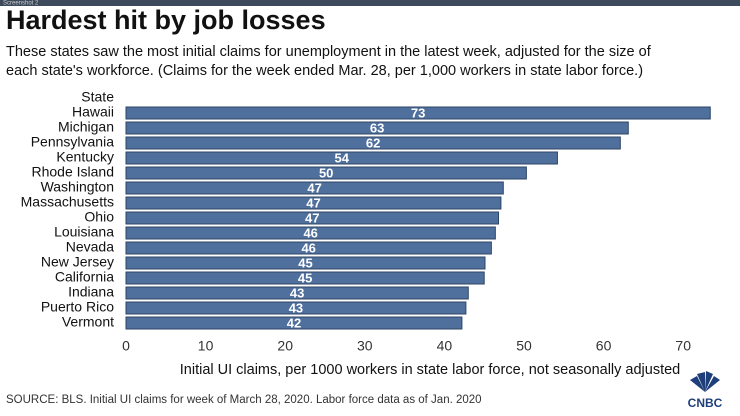  What do you see at coordinates (84, 232) in the screenshot?
I see `y-tick-label: Louisiana` at bounding box center [84, 232].